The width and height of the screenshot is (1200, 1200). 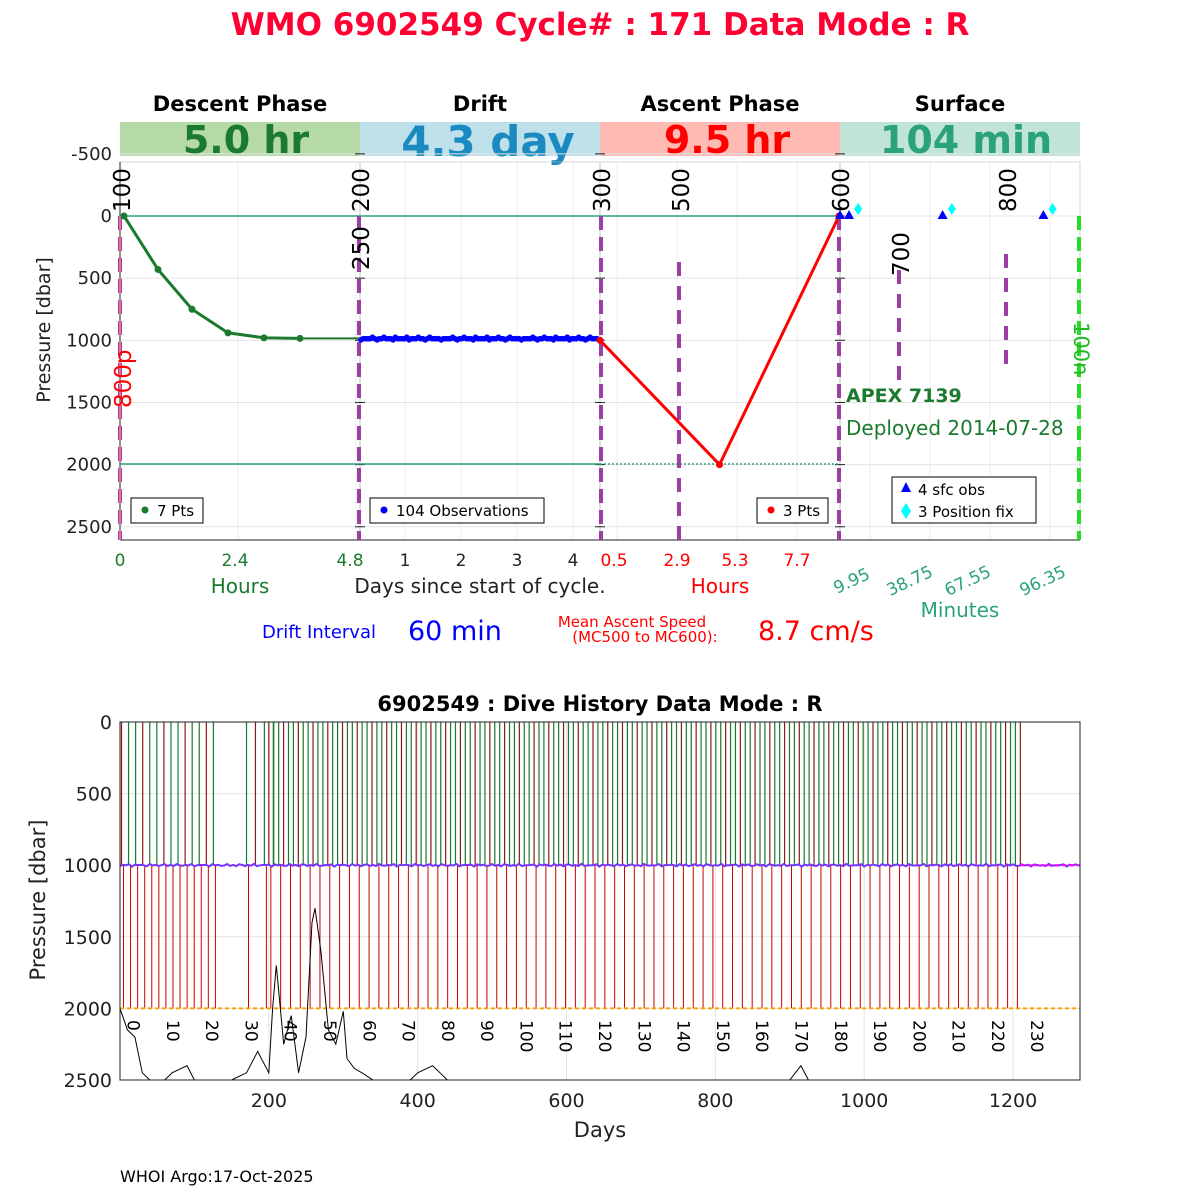 I want to click on dive-history-title: 6902549 : Dive History Data Mode : R, so click(x=599, y=704).